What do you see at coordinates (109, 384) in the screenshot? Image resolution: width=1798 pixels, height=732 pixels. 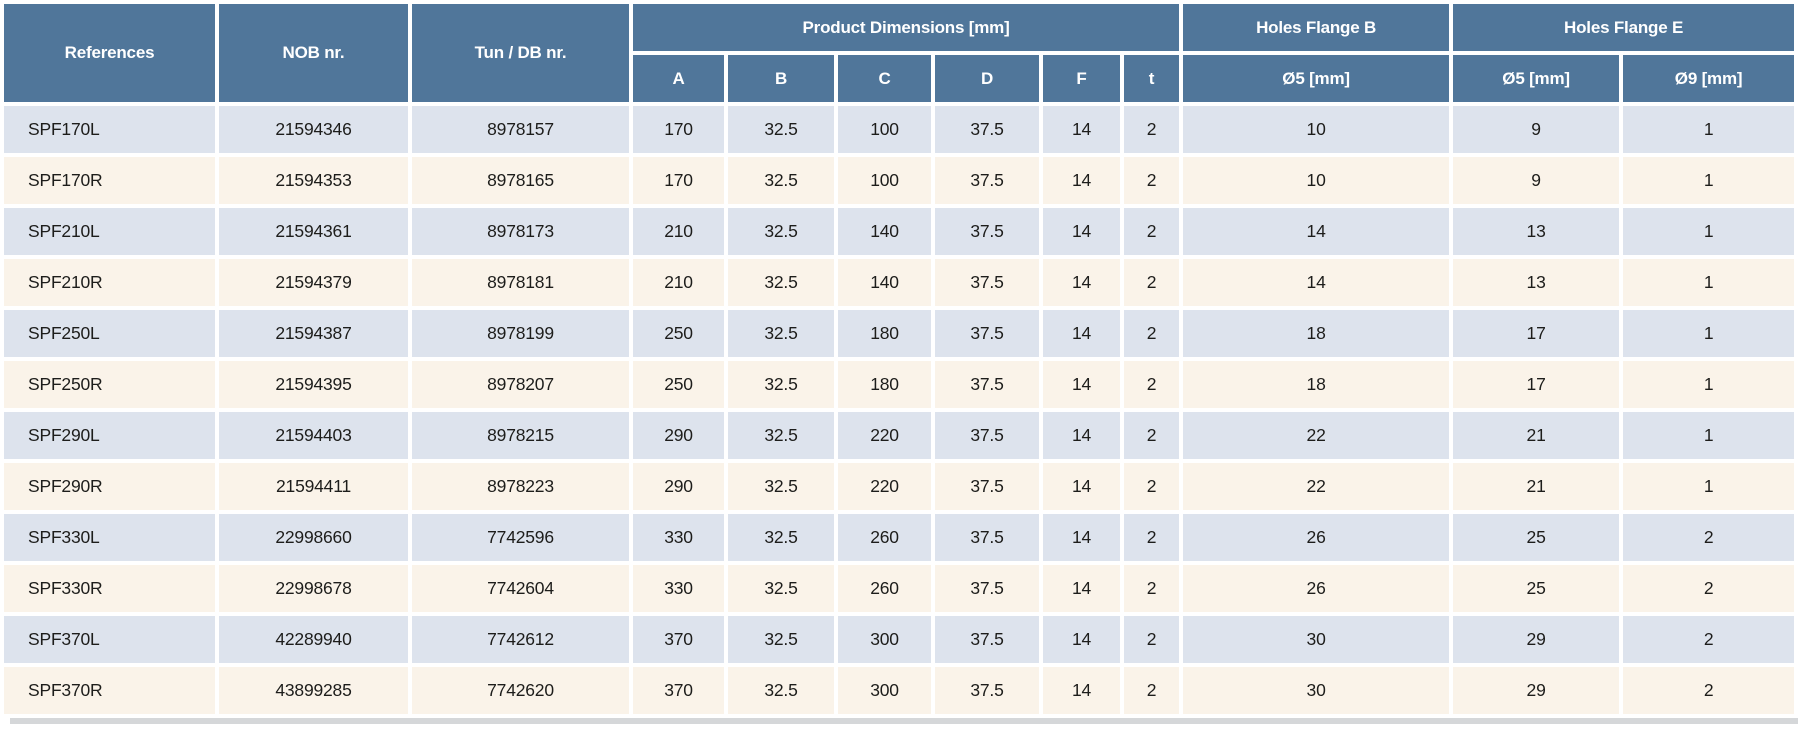 I see `reference-cell: SPF250R` at bounding box center [109, 384].